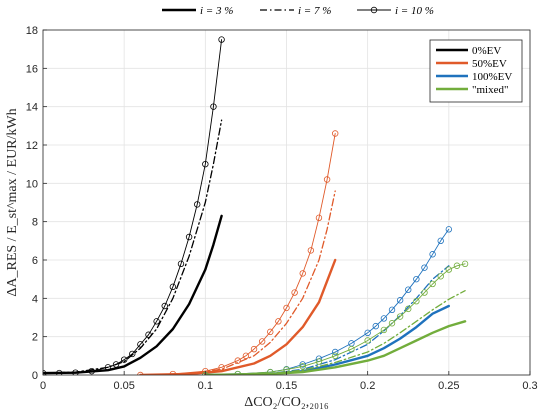 The height and width of the screenshot is (415, 550). What do you see at coordinates (12, 202) in the screenshot?
I see `y-axis-title: ΔA_RES / E_st^max / EUR/kWh` at bounding box center [12, 202].